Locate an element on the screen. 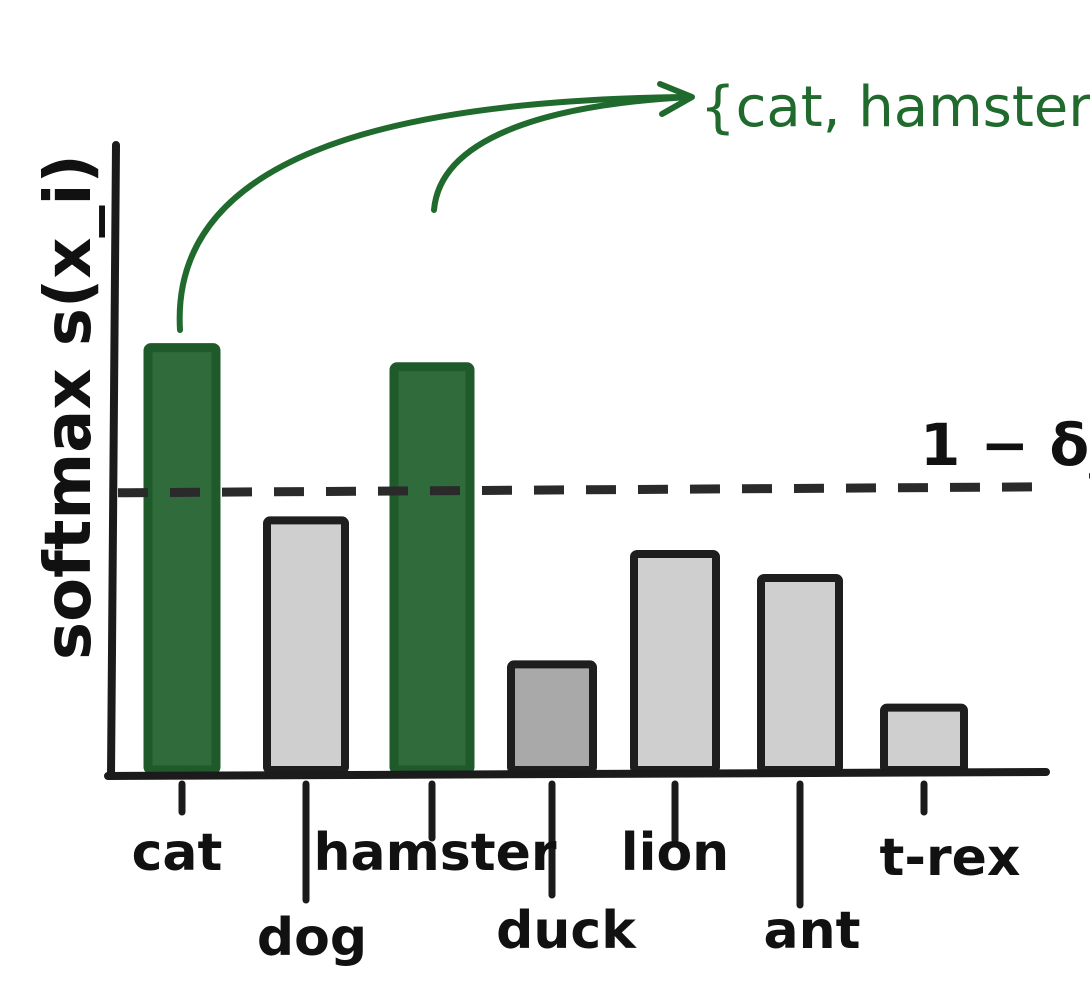  category-label-hamster: hamster is located at coordinates (434, 853).